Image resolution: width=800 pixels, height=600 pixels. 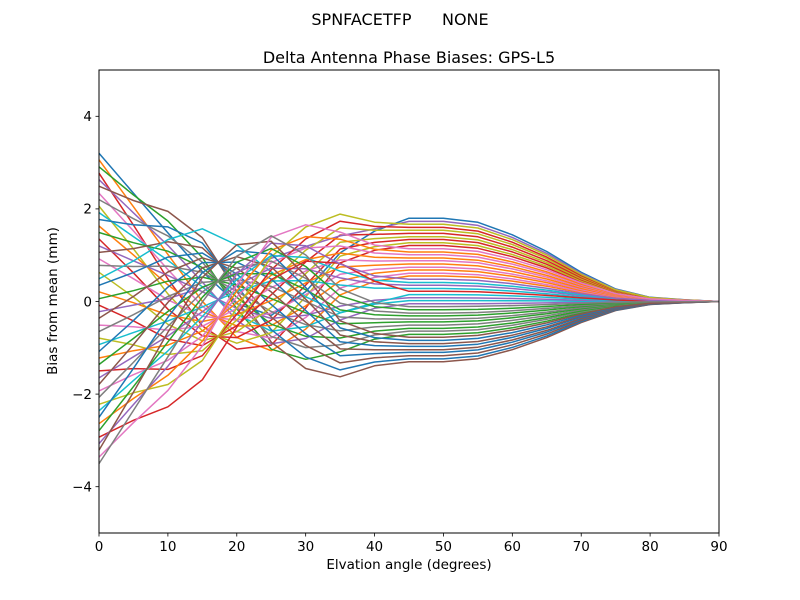 What do you see at coordinates (409, 57) in the screenshot?
I see `chart-title: Delta Antenna Phase Biases: GPS-L5` at bounding box center [409, 57].